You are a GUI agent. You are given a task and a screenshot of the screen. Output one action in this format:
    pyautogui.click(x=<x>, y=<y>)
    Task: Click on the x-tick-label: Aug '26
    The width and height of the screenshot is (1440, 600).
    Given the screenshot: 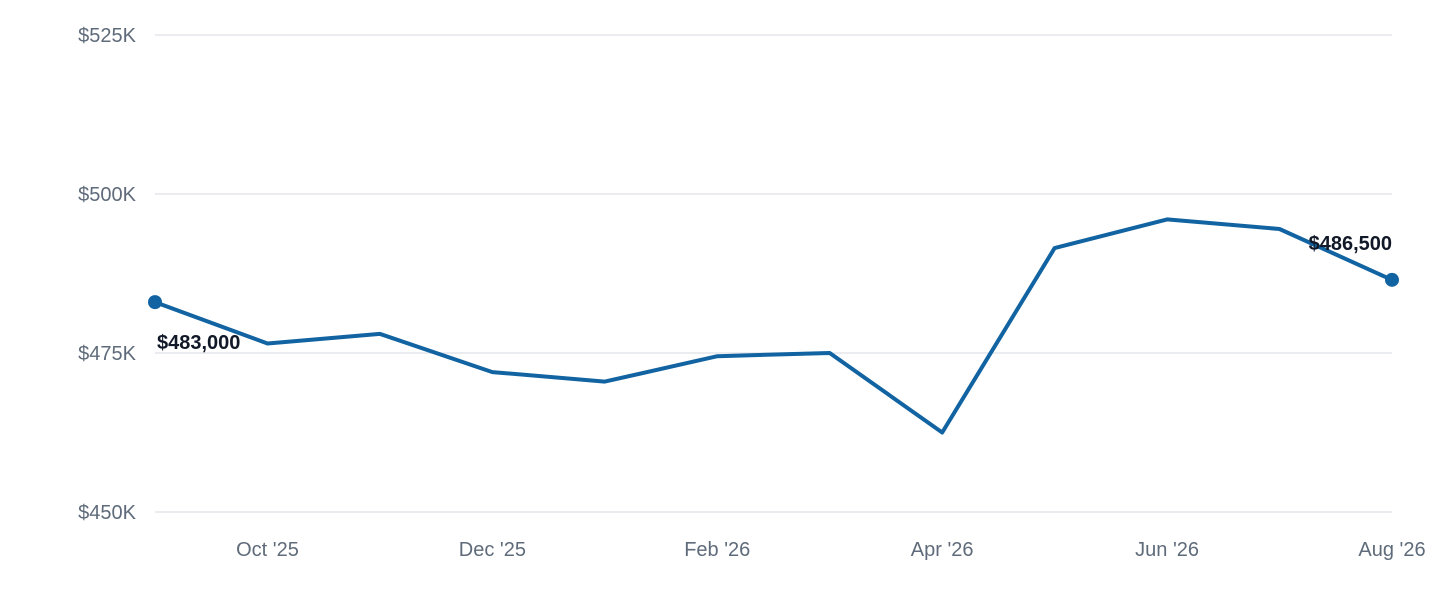 What is the action you would take?
    pyautogui.click(x=1391, y=550)
    